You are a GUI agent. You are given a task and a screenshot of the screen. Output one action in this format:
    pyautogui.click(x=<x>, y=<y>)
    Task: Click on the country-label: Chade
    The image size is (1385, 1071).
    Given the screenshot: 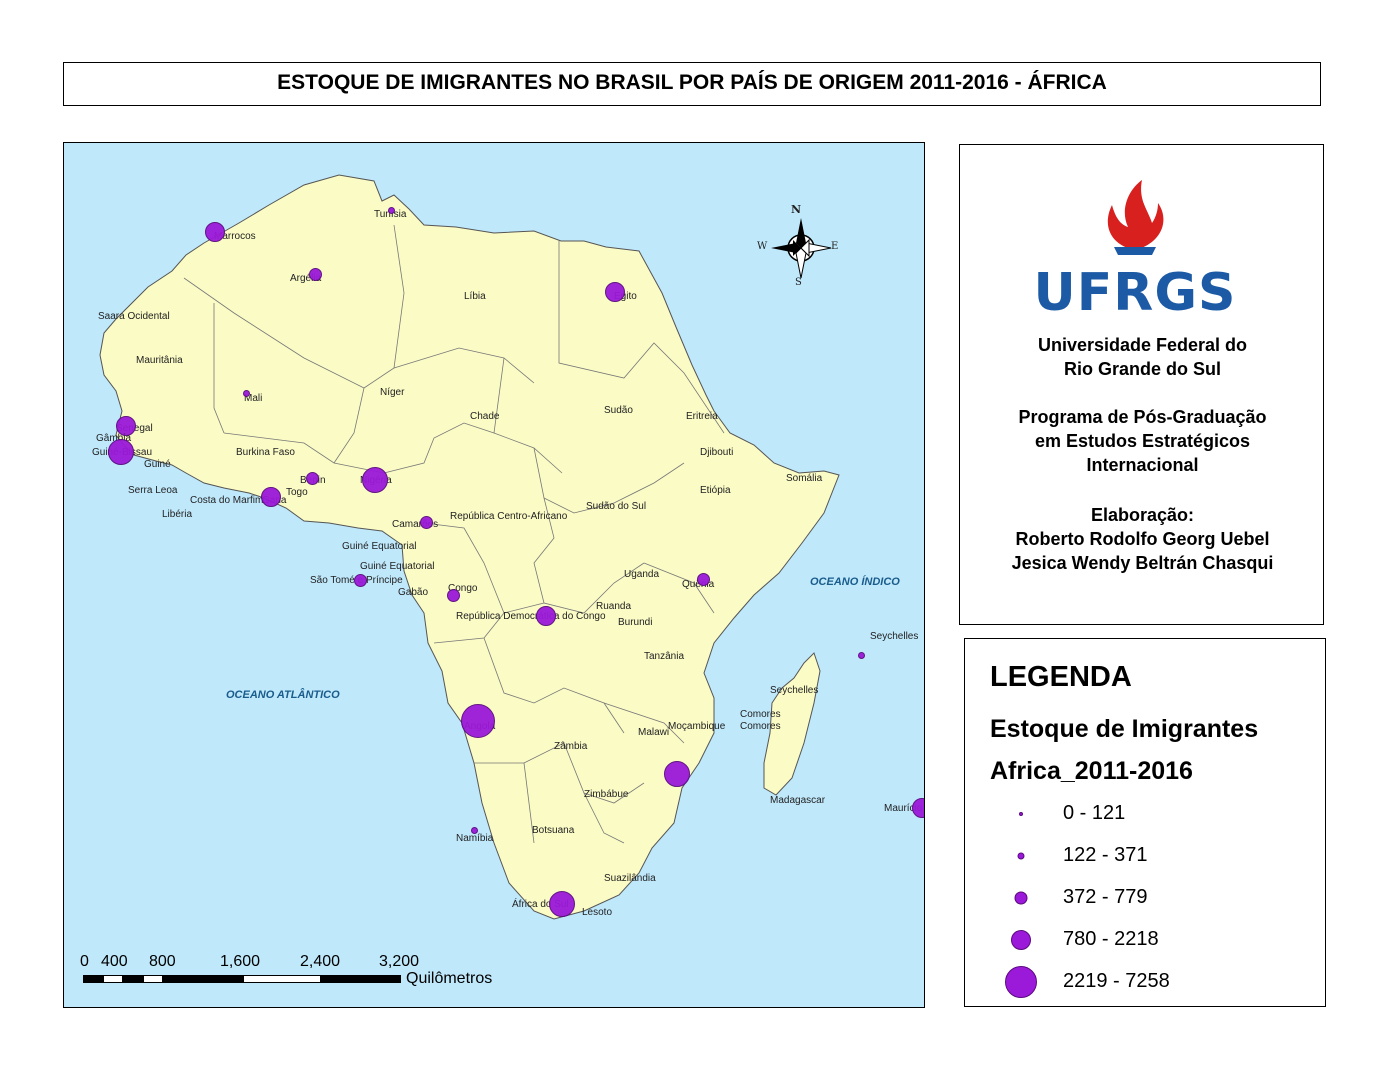 What is the action you would take?
    pyautogui.click(x=485, y=416)
    